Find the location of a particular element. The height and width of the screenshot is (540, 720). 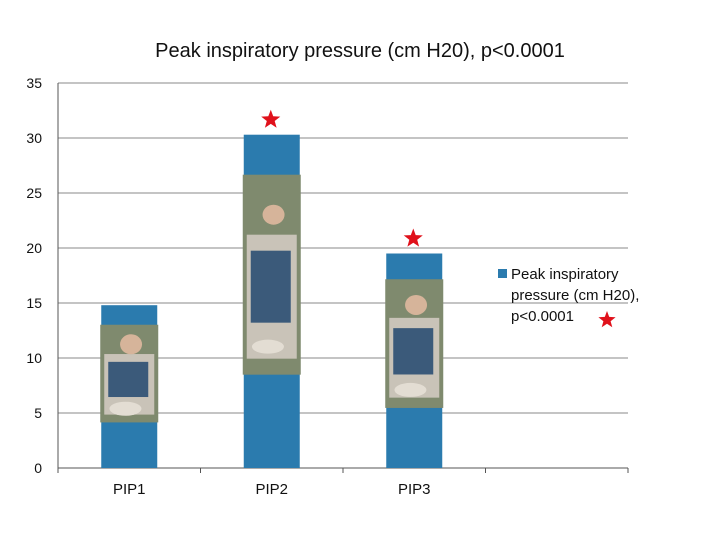

legend-star-icon is located at coordinates (607, 319).